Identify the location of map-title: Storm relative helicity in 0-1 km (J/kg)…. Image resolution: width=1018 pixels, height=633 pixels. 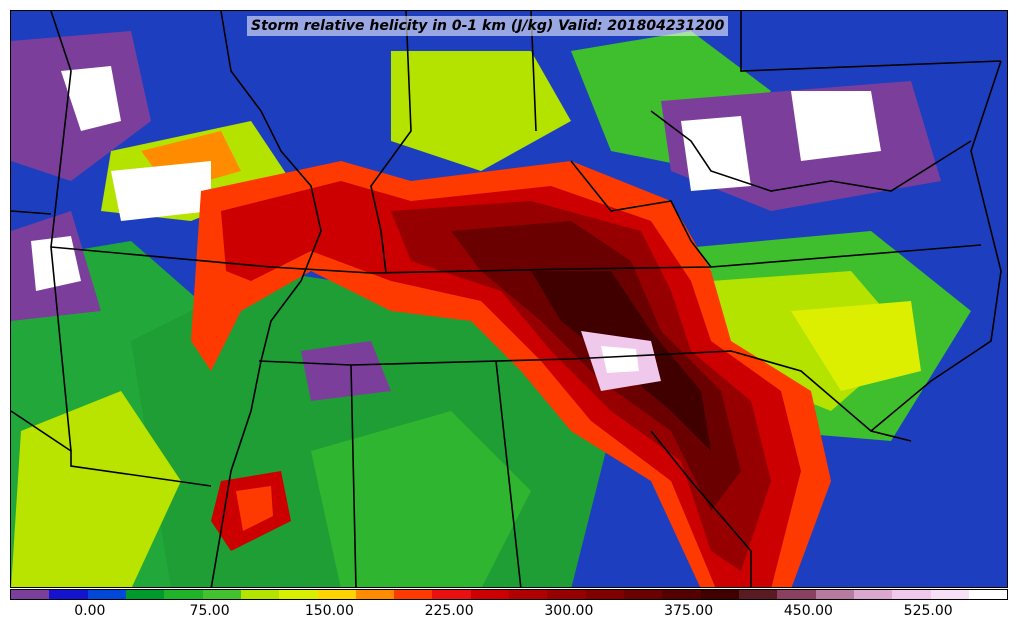
(488, 26).